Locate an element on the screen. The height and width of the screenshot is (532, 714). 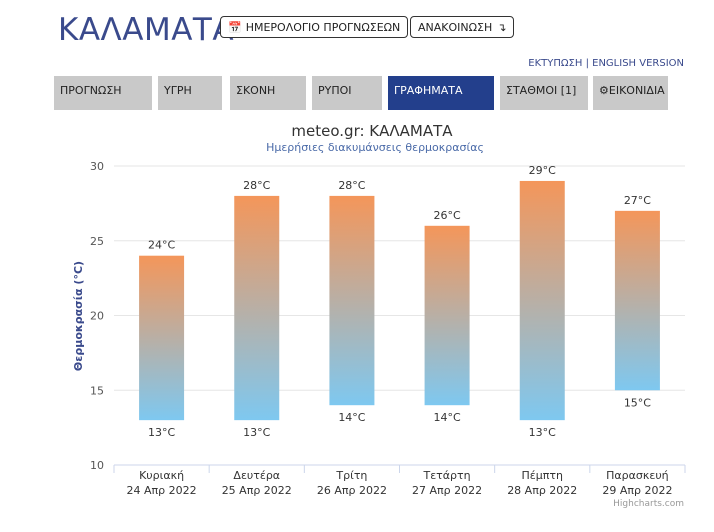
chart-title: meteo.gr: ΚΑΛΑΜΑΤΑ is located at coordinates (372, 131).